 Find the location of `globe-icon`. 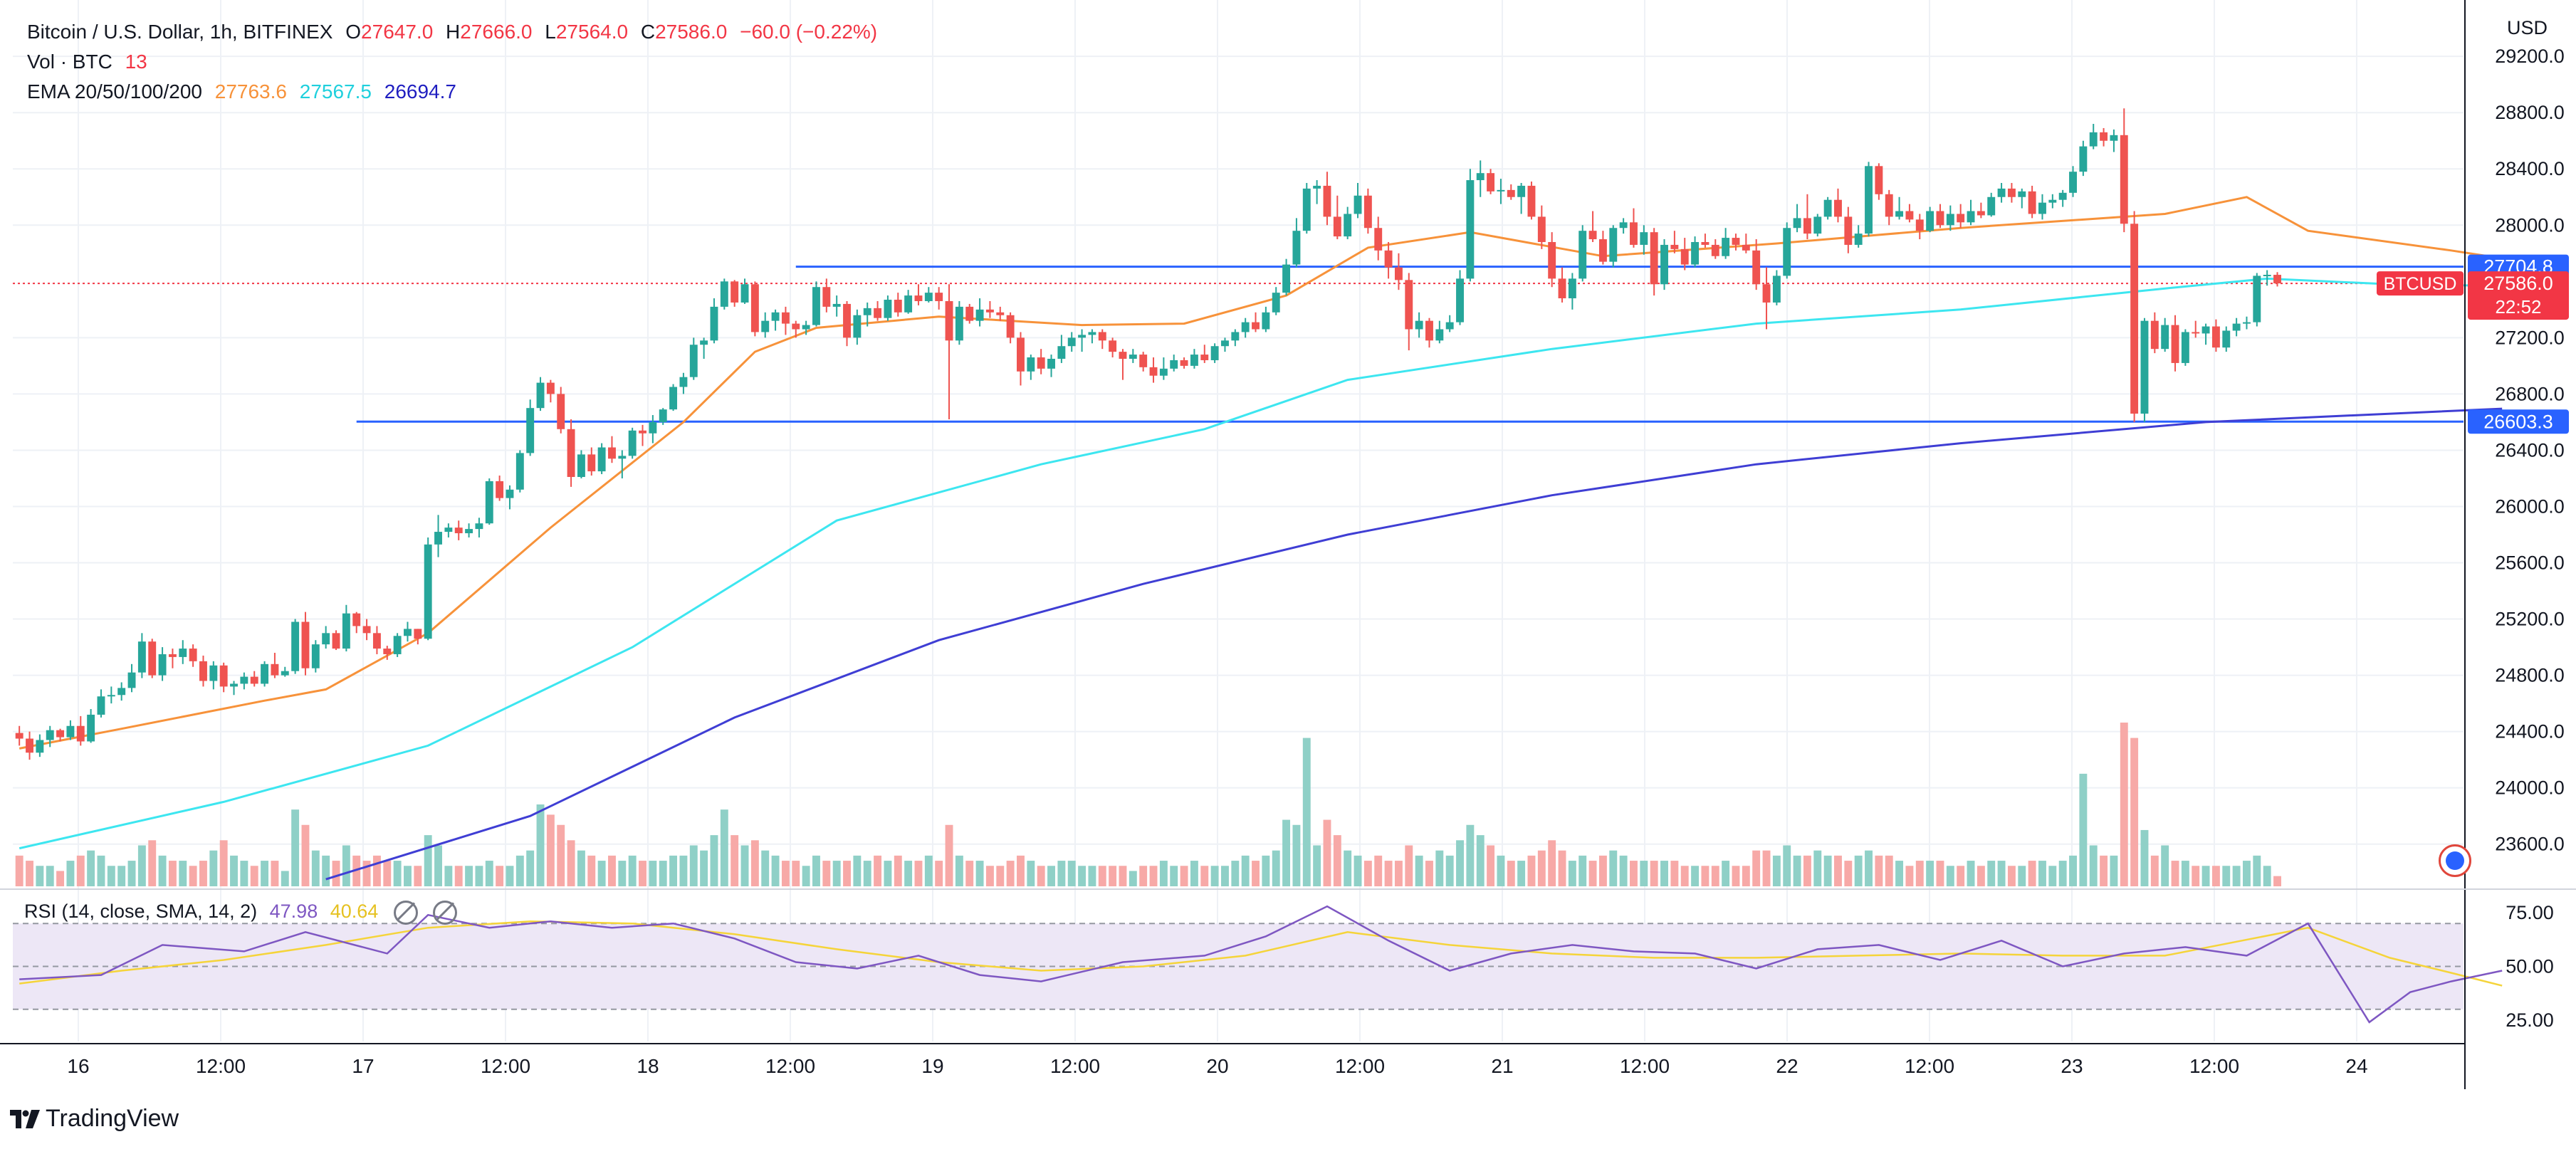

globe-icon is located at coordinates (2455, 860).